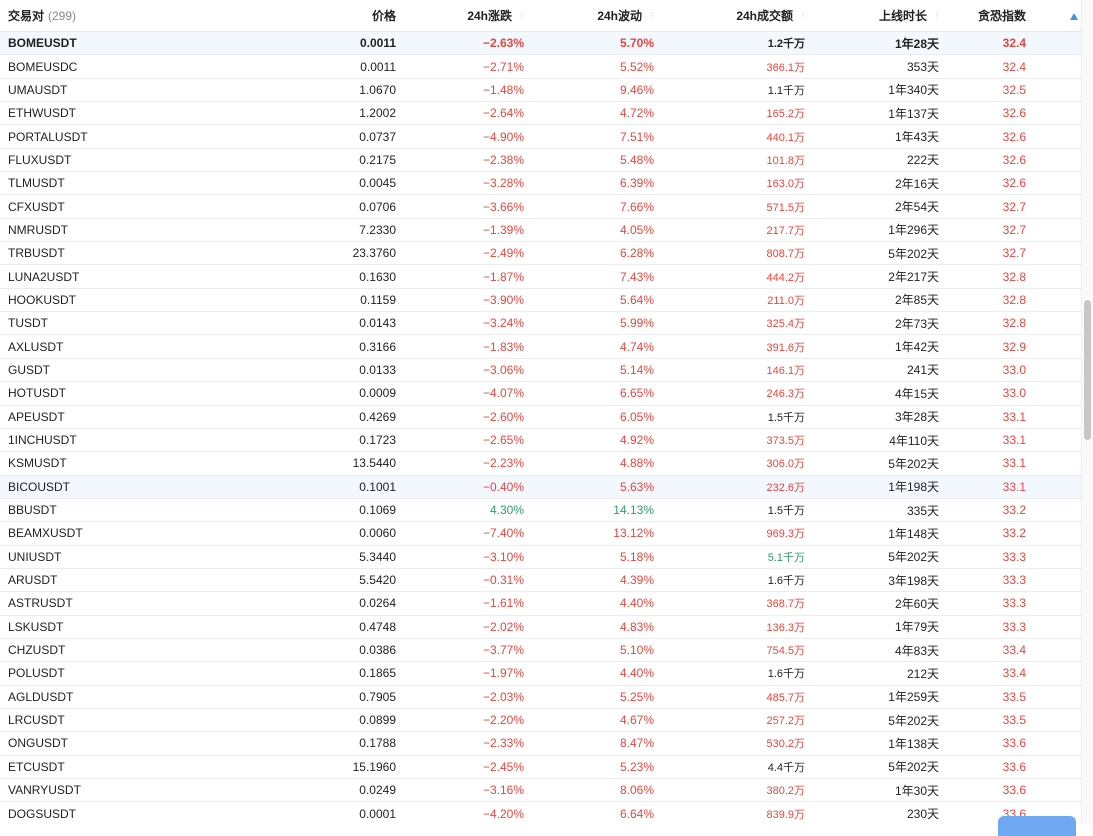 Image resolution: width=1093 pixels, height=836 pixels. I want to click on amount-cell: 380.2万, so click(785, 791).